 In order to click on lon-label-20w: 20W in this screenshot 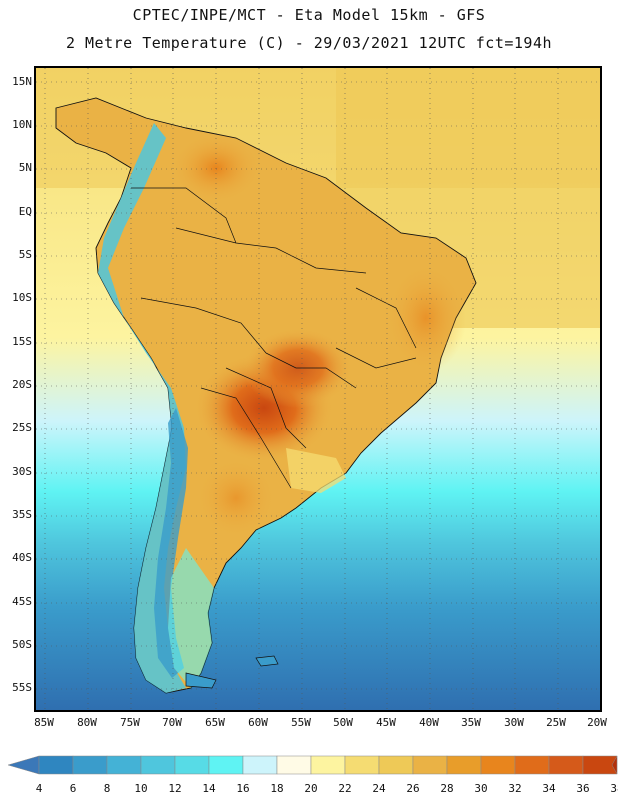, I will do `click(597, 722)`.